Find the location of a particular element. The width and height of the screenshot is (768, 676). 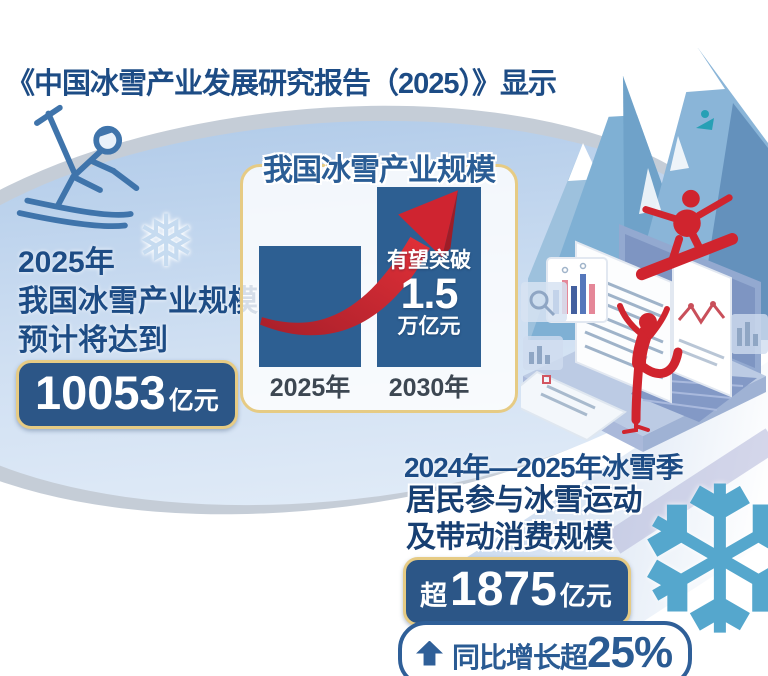

scale-unit: 亿元 is located at coordinates (193, 401).